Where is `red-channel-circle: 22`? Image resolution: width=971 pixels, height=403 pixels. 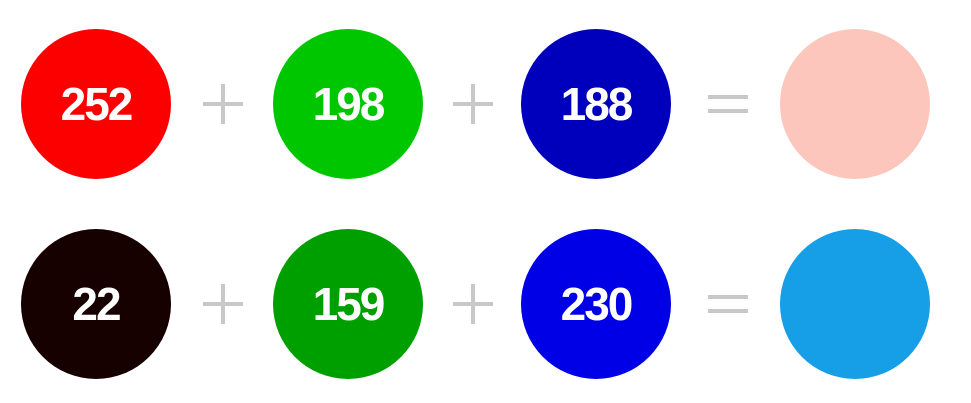
red-channel-circle: 22 is located at coordinates (96, 304).